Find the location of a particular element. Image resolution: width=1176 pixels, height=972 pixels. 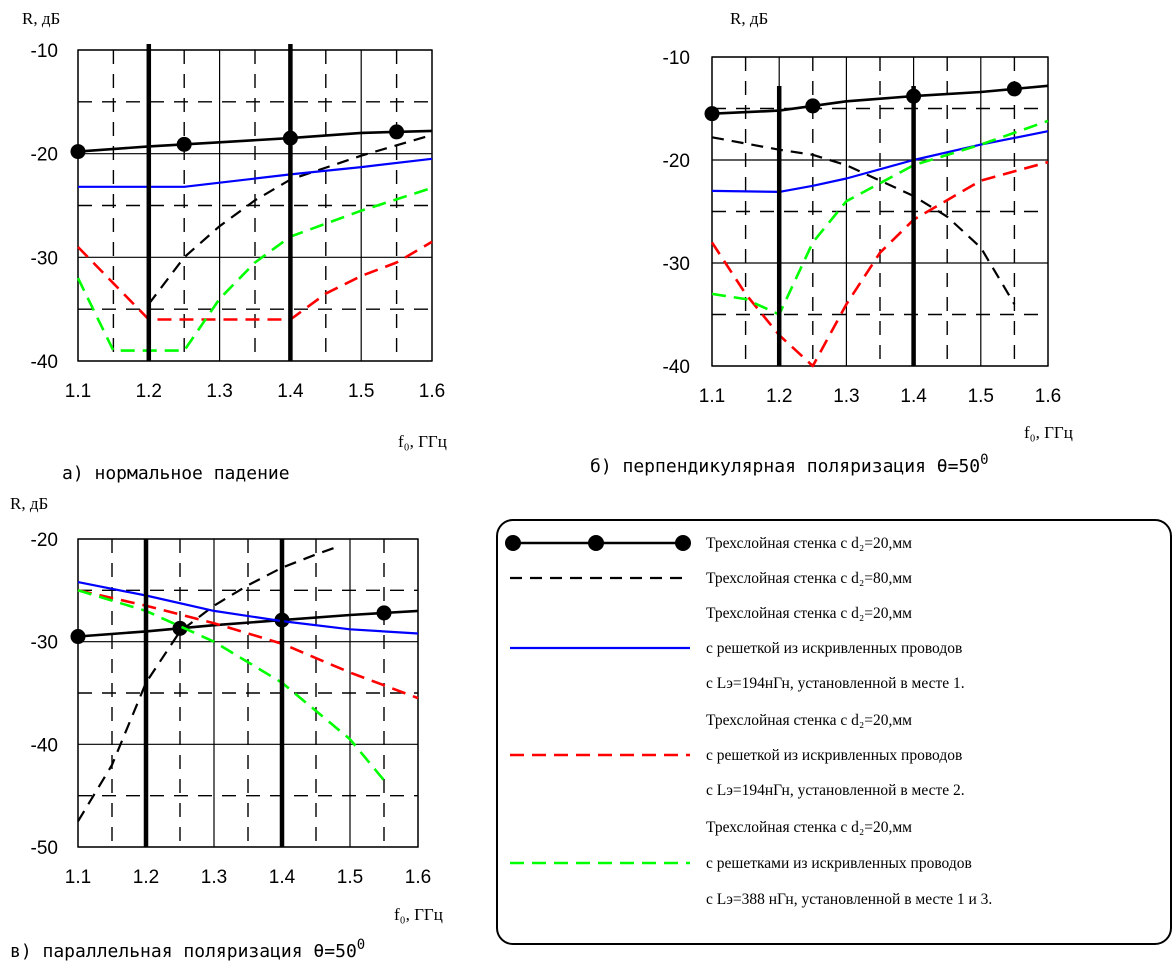

legend-label: с решетками из искривленных проводов is located at coordinates (839, 863).